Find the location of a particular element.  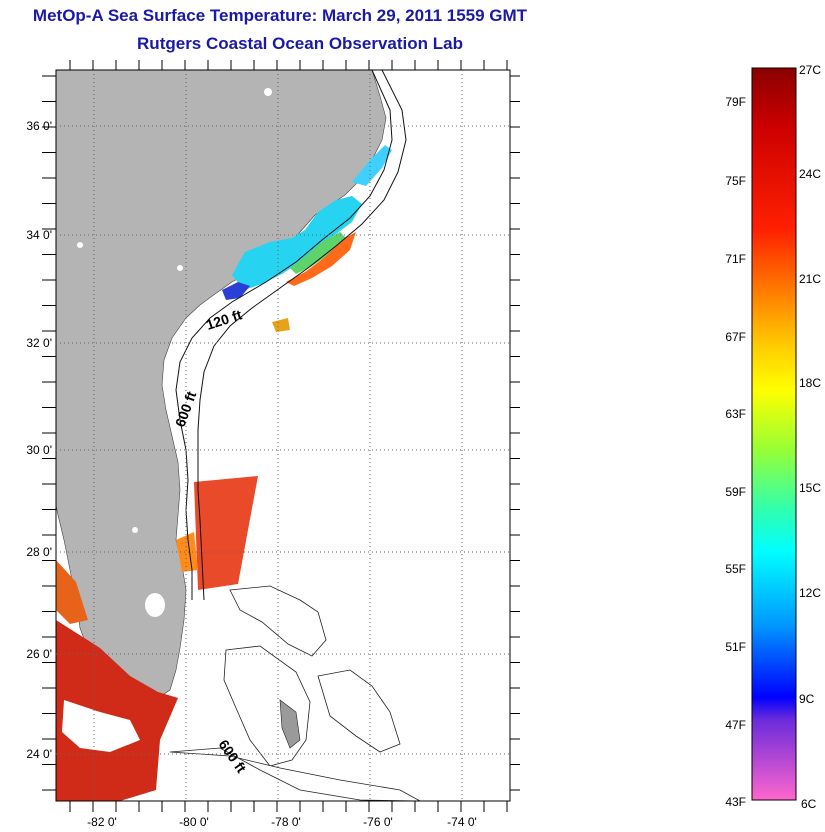

colorbar-c-label: 18C is located at coordinates (810, 383).